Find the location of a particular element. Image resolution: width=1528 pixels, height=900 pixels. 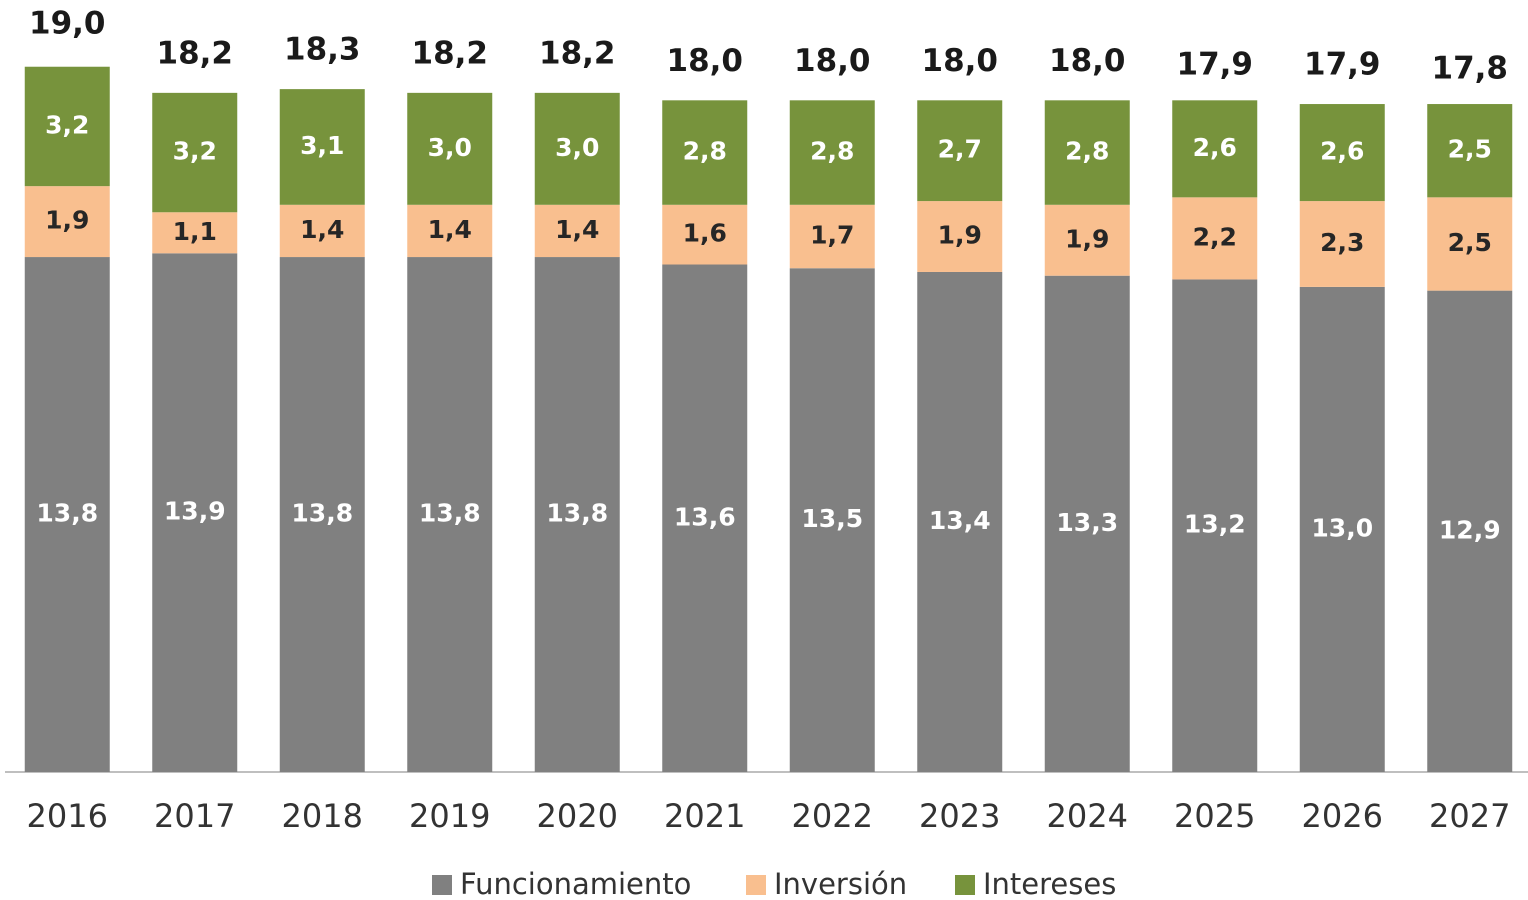

value-label: 13,4 is located at coordinates (960, 520).